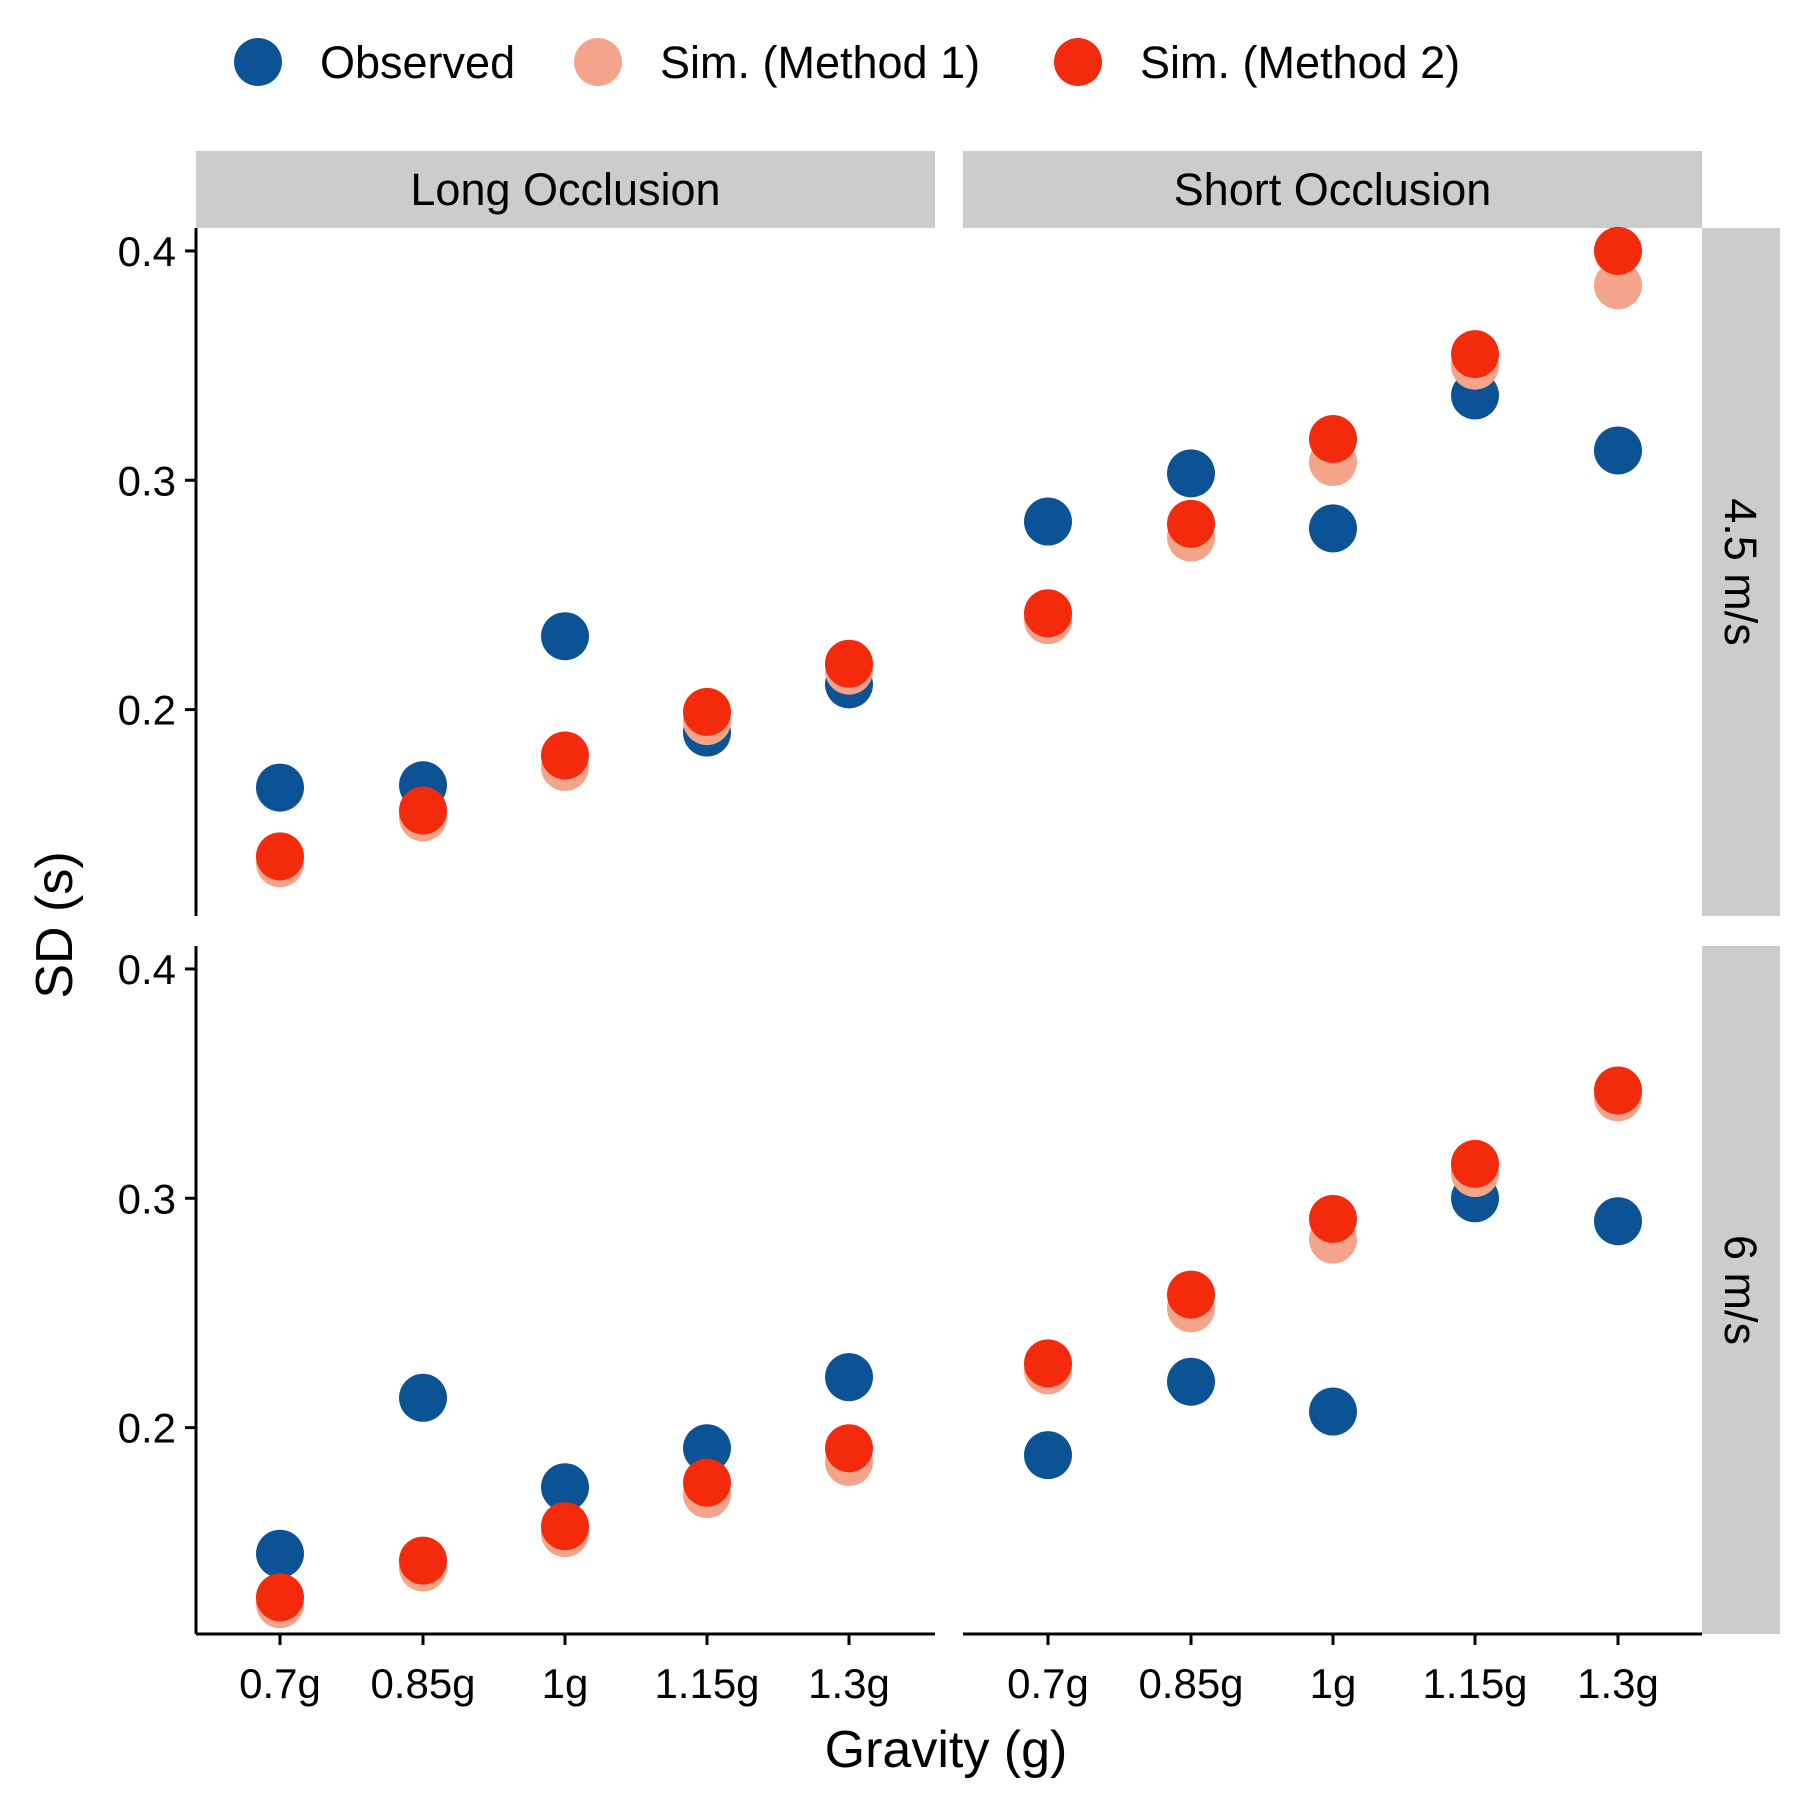  What do you see at coordinates (820, 62) in the screenshot?
I see `legend-label-sim-method-1: Sim. (Method 1)` at bounding box center [820, 62].